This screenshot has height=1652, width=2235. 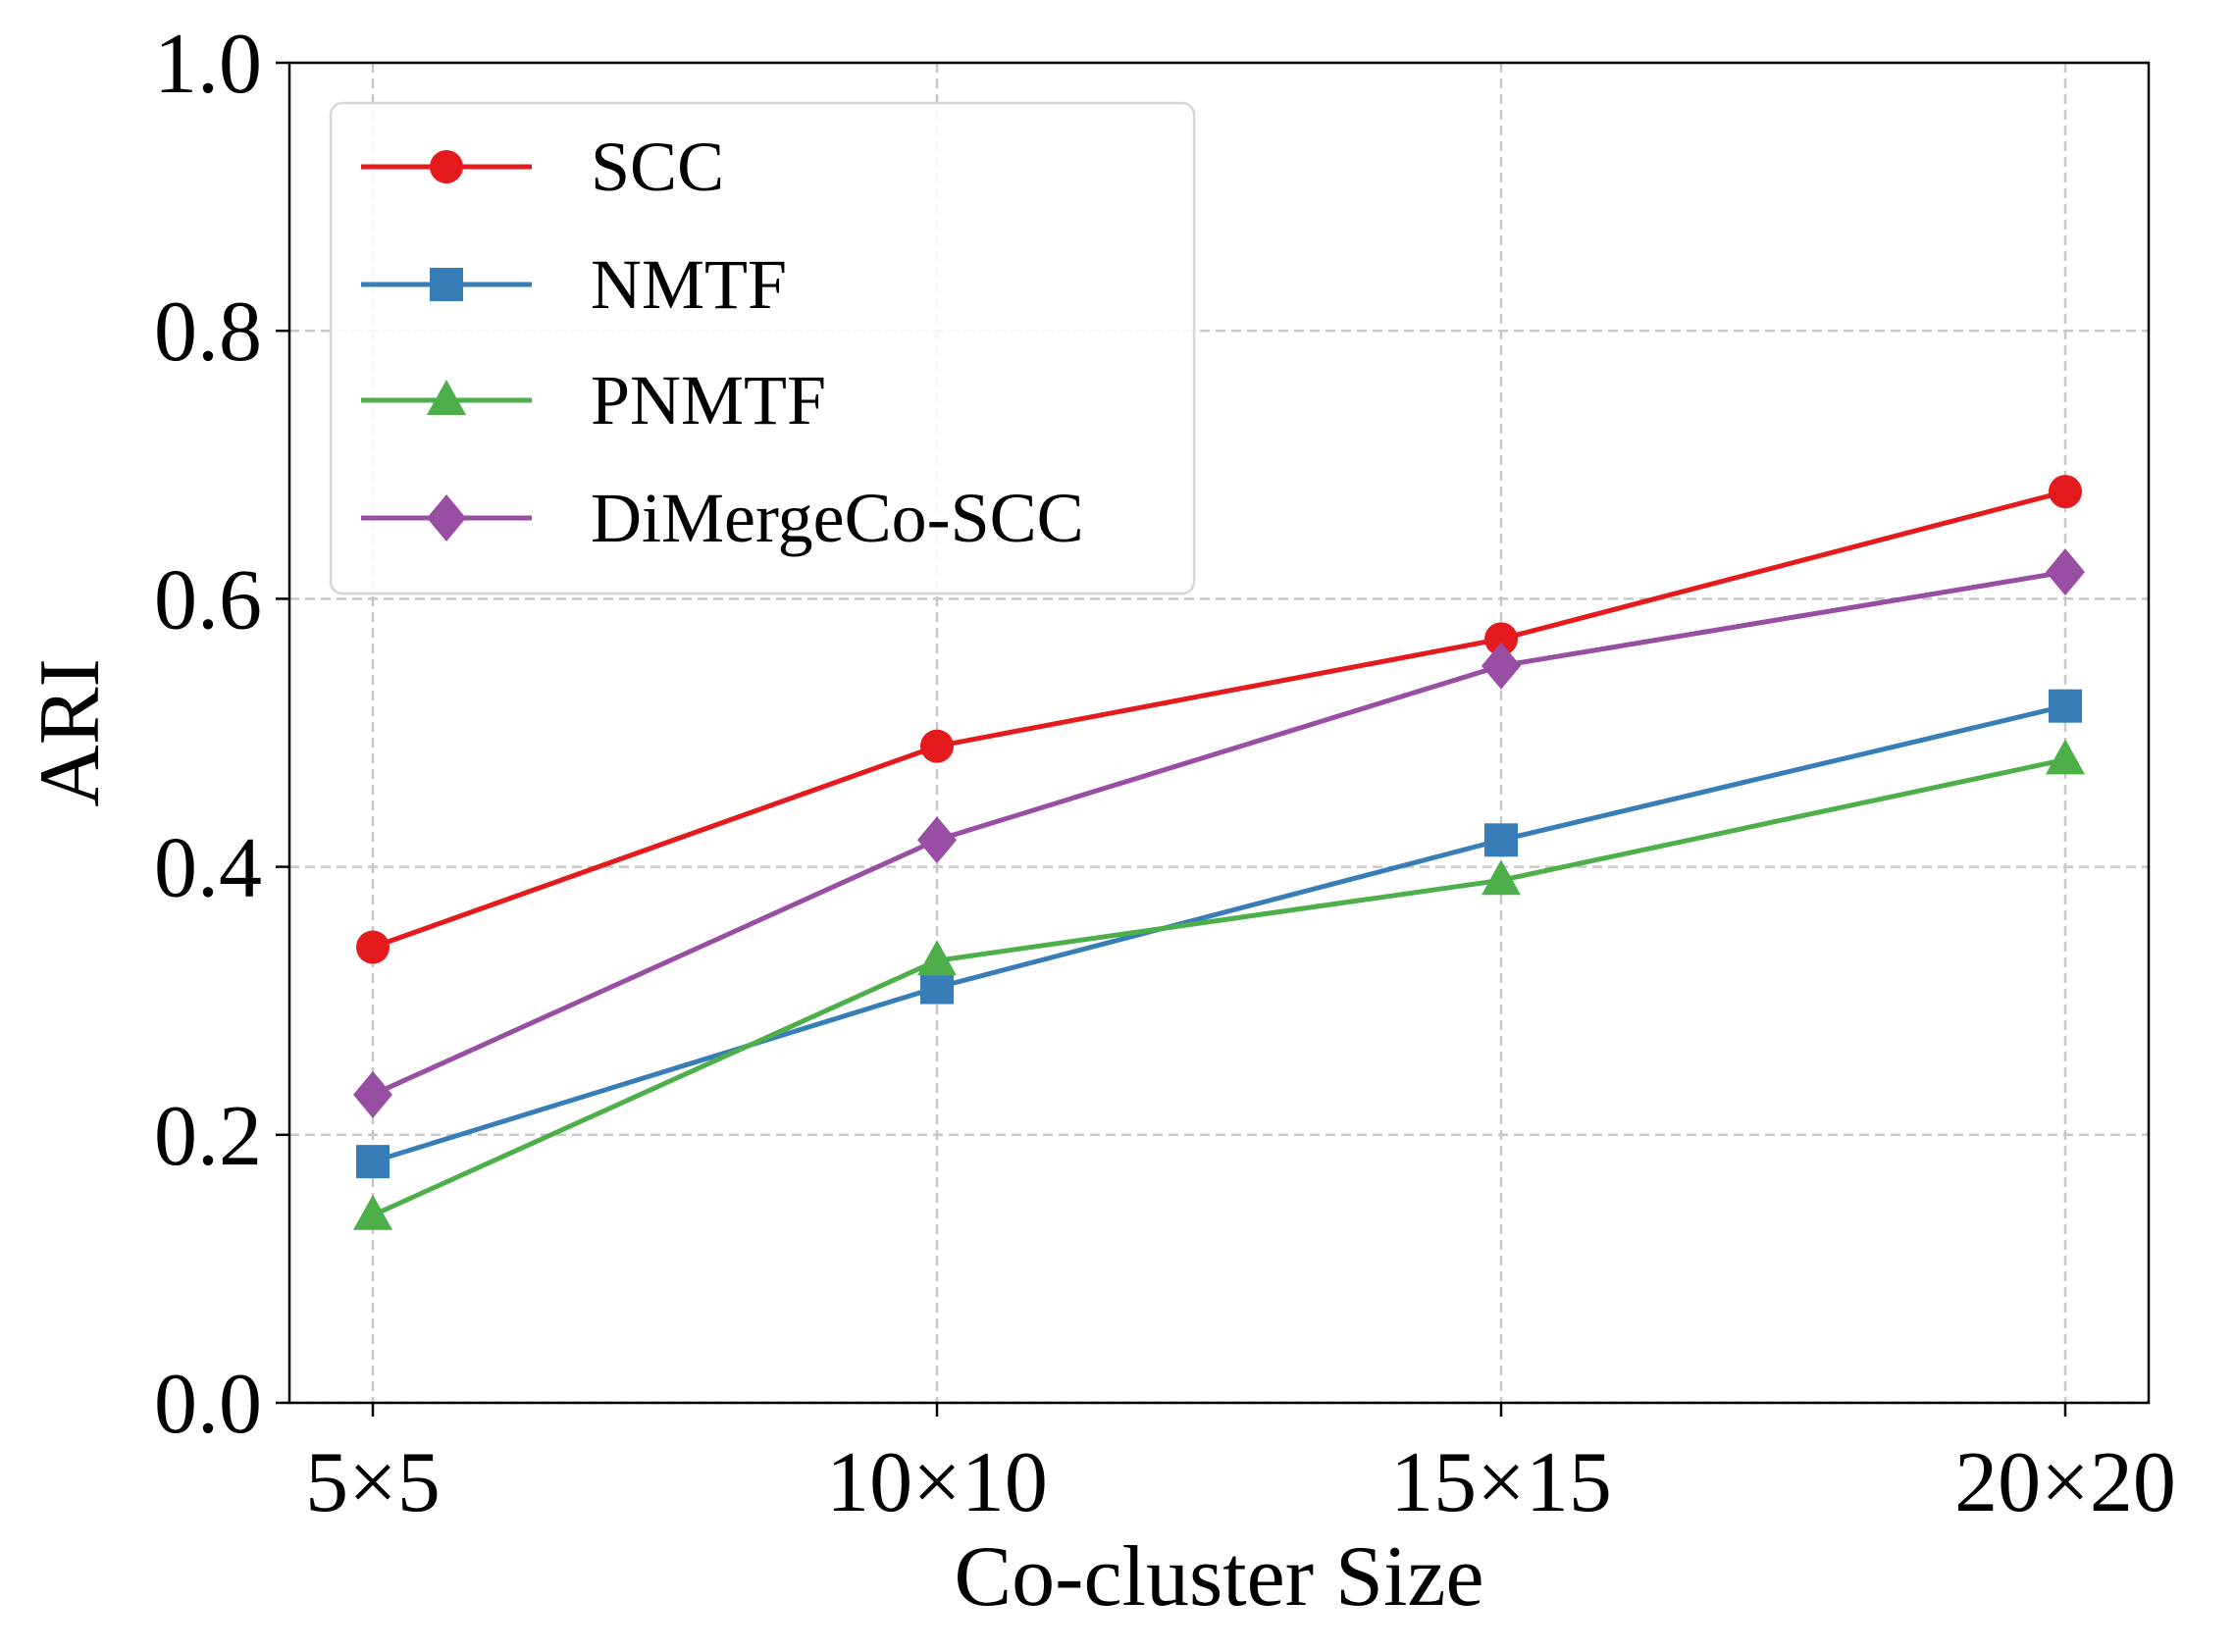 What do you see at coordinates (208, 599) in the screenshot?
I see `y-tick-label: 0.6` at bounding box center [208, 599].